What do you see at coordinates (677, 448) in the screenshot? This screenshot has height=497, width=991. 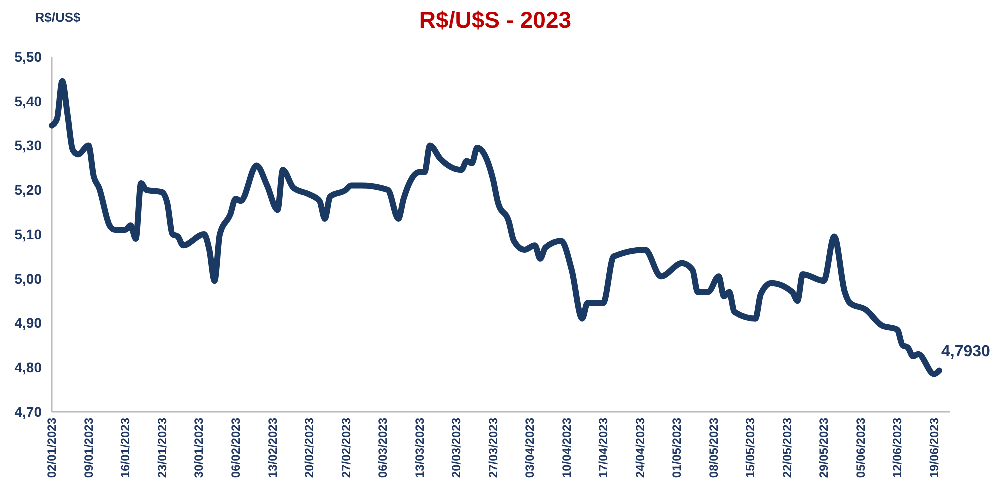 I see `x-tick-label: 01/05/2023` at bounding box center [677, 448].